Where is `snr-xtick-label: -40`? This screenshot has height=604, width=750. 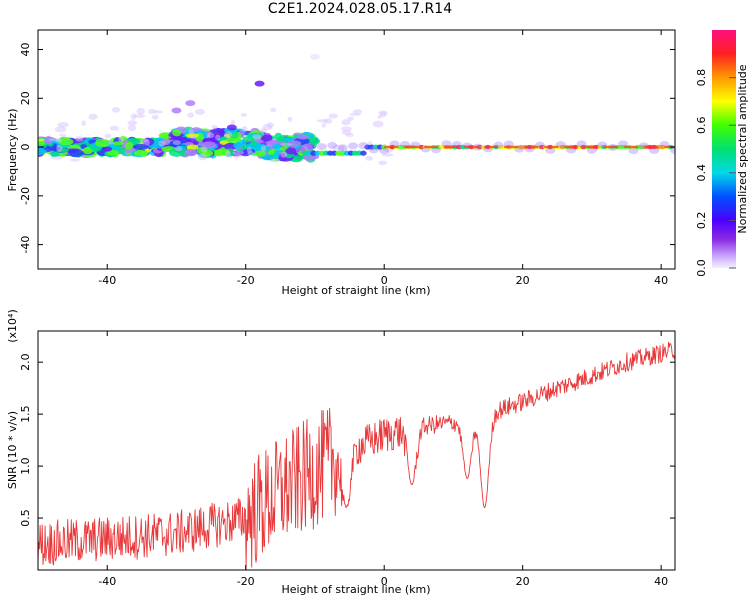
snr-xtick-label: -40 is located at coordinates (107, 581).